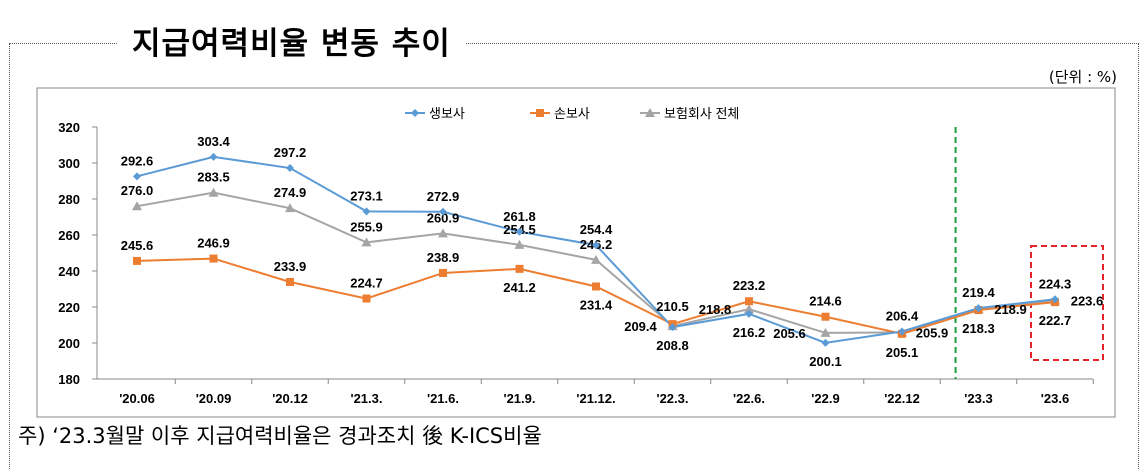  What do you see at coordinates (701, 113) in the screenshot?
I see `legend-label: 보험회사 전체` at bounding box center [701, 113].